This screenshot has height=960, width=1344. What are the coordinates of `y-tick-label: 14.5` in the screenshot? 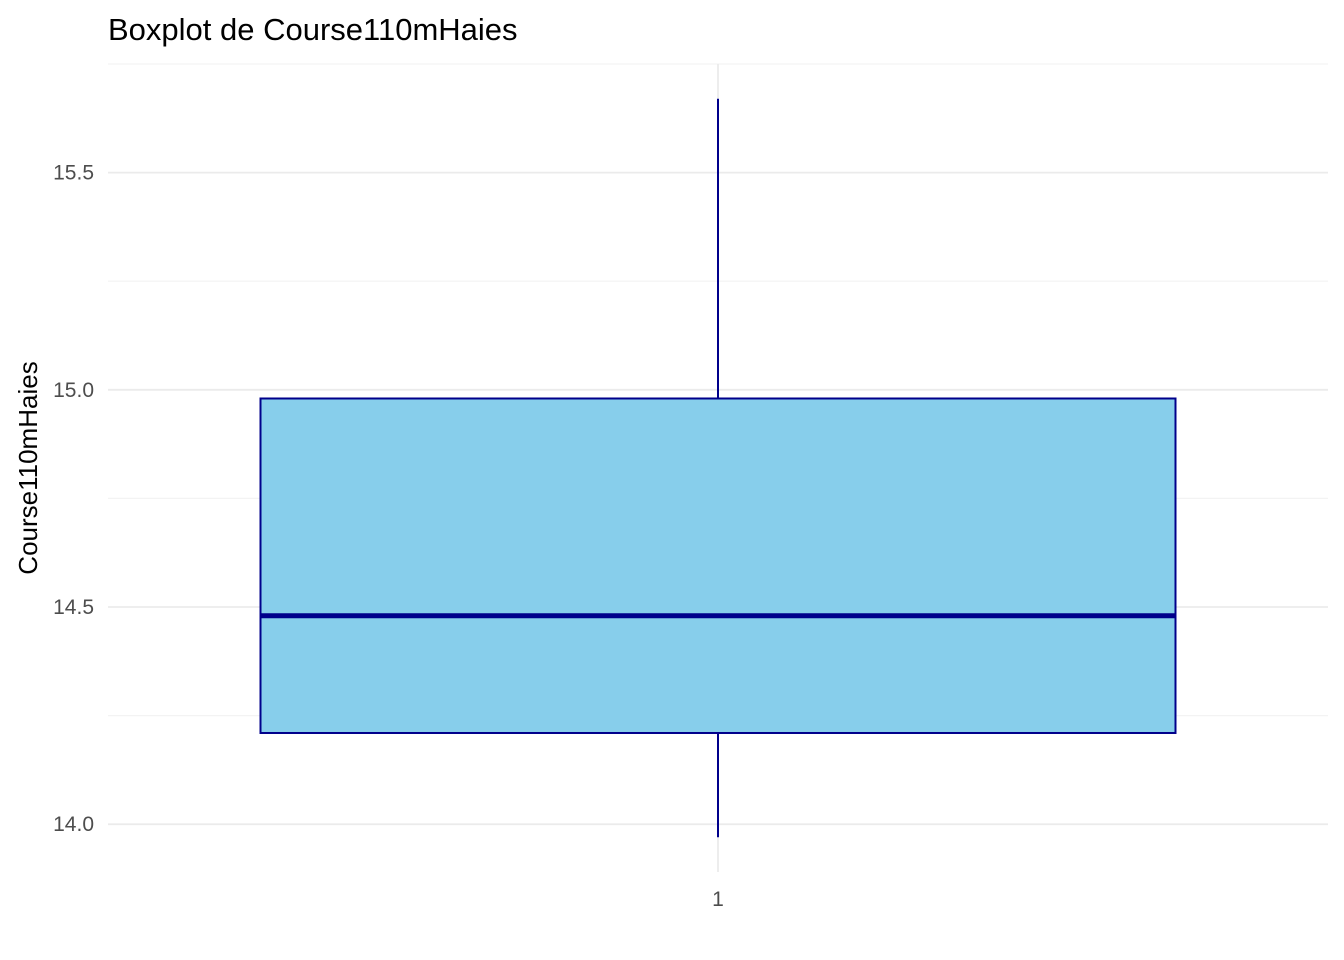 It's located at (73, 607).